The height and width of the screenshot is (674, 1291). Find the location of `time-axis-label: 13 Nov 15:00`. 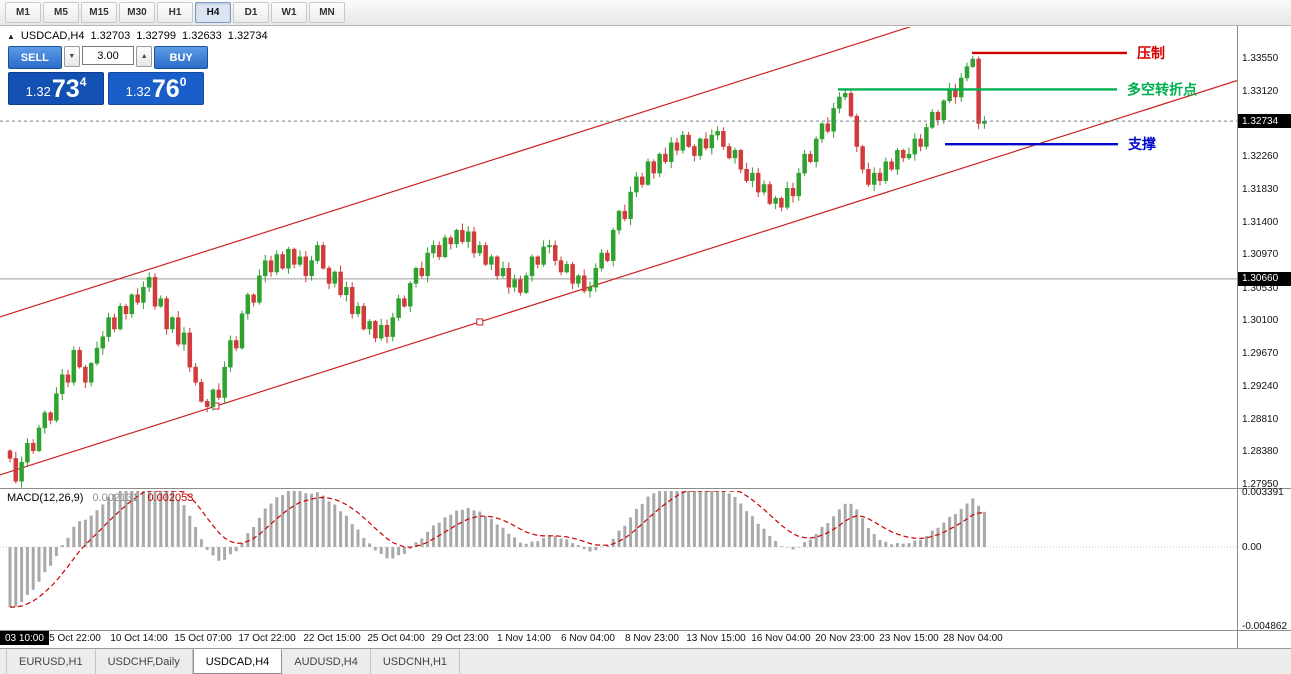

time-axis-label: 13 Nov 15:00 is located at coordinates (716, 638).